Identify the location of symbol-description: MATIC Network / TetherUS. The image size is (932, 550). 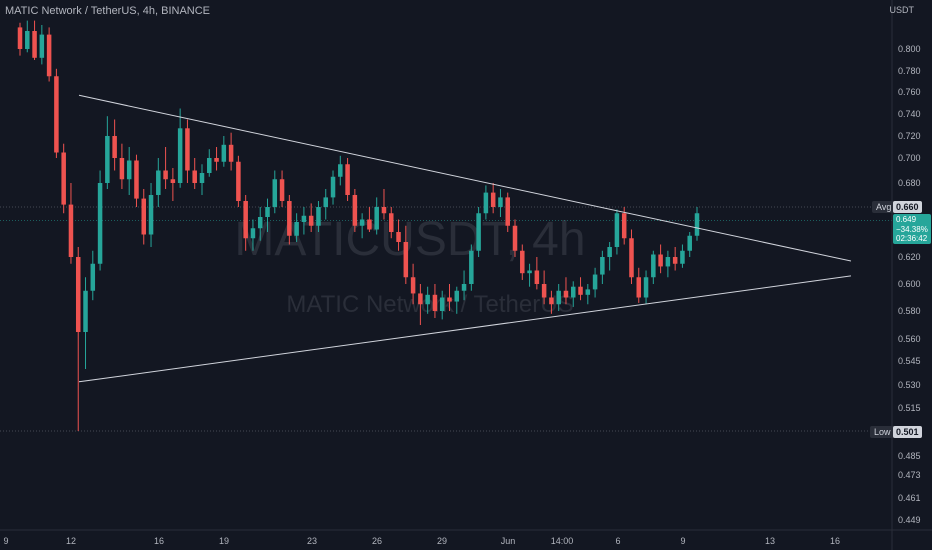
(71, 11).